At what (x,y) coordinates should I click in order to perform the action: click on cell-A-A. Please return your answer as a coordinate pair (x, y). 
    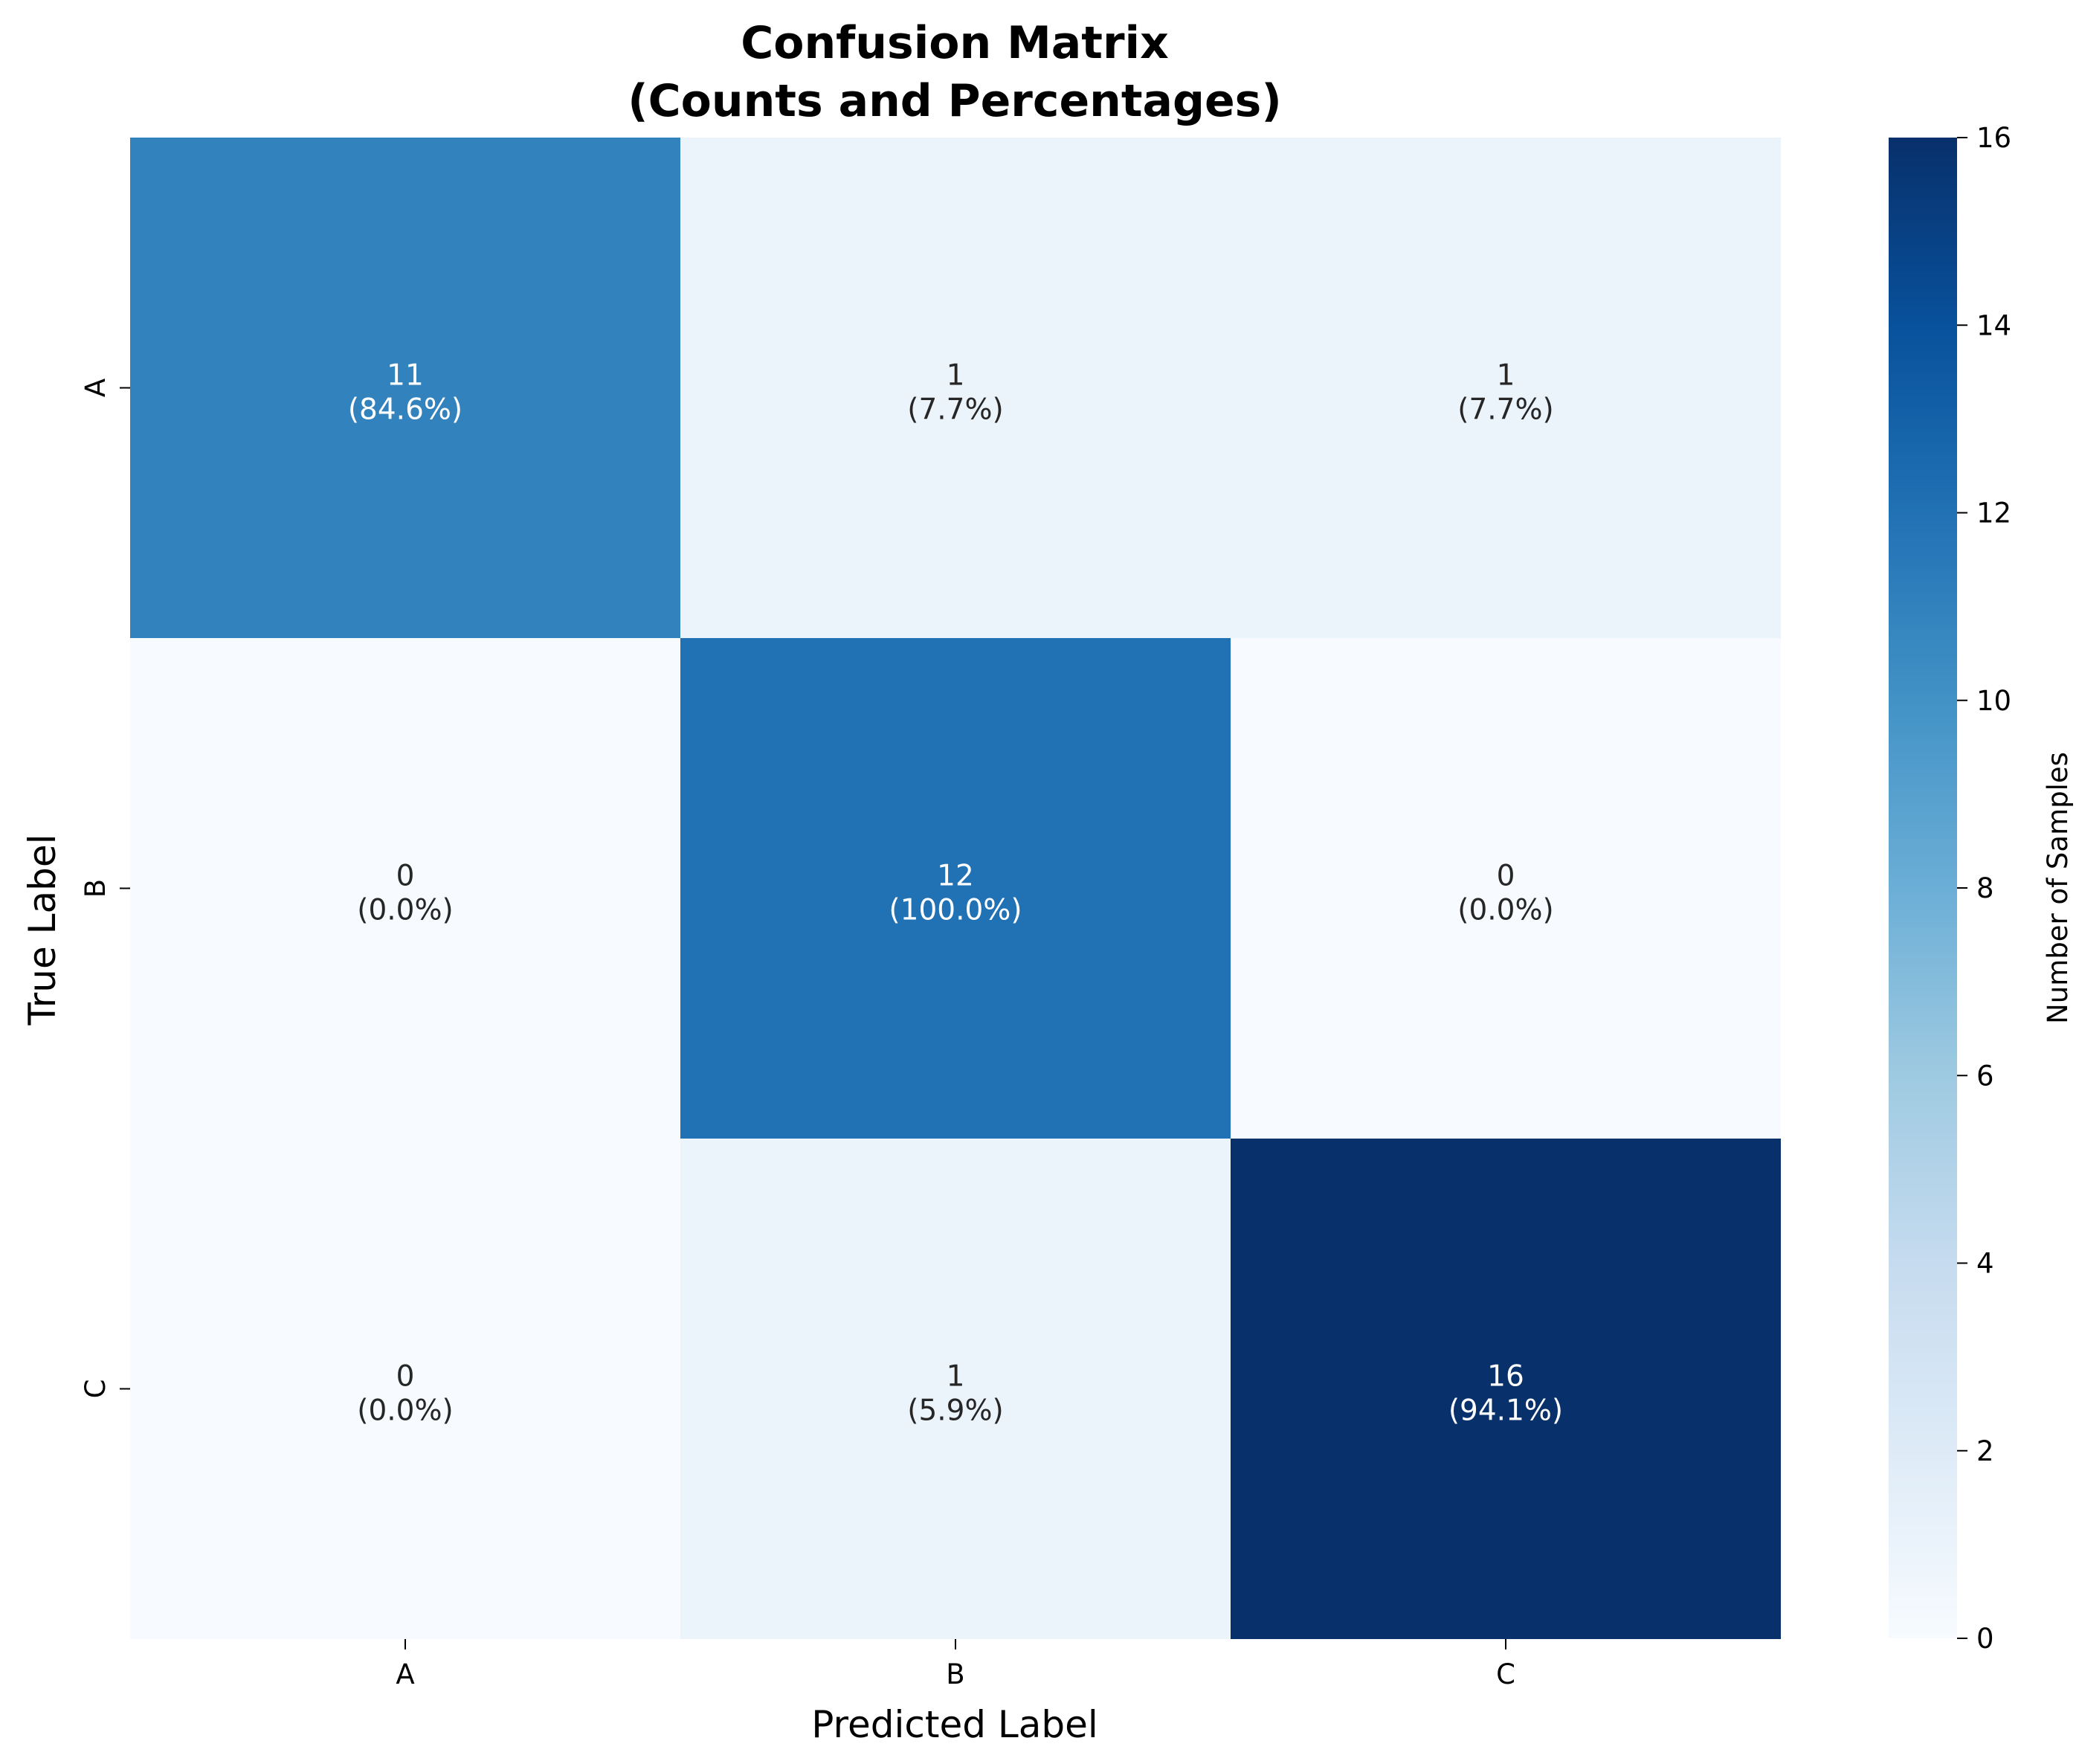
    Looking at the image, I should click on (405, 388).